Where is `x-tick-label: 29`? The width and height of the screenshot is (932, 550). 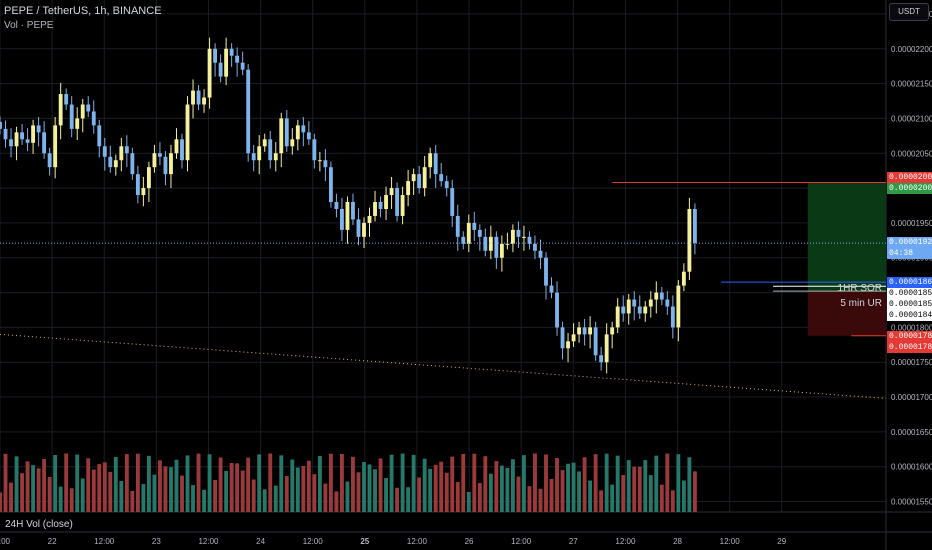
x-tick-label: 29 is located at coordinates (781, 541).